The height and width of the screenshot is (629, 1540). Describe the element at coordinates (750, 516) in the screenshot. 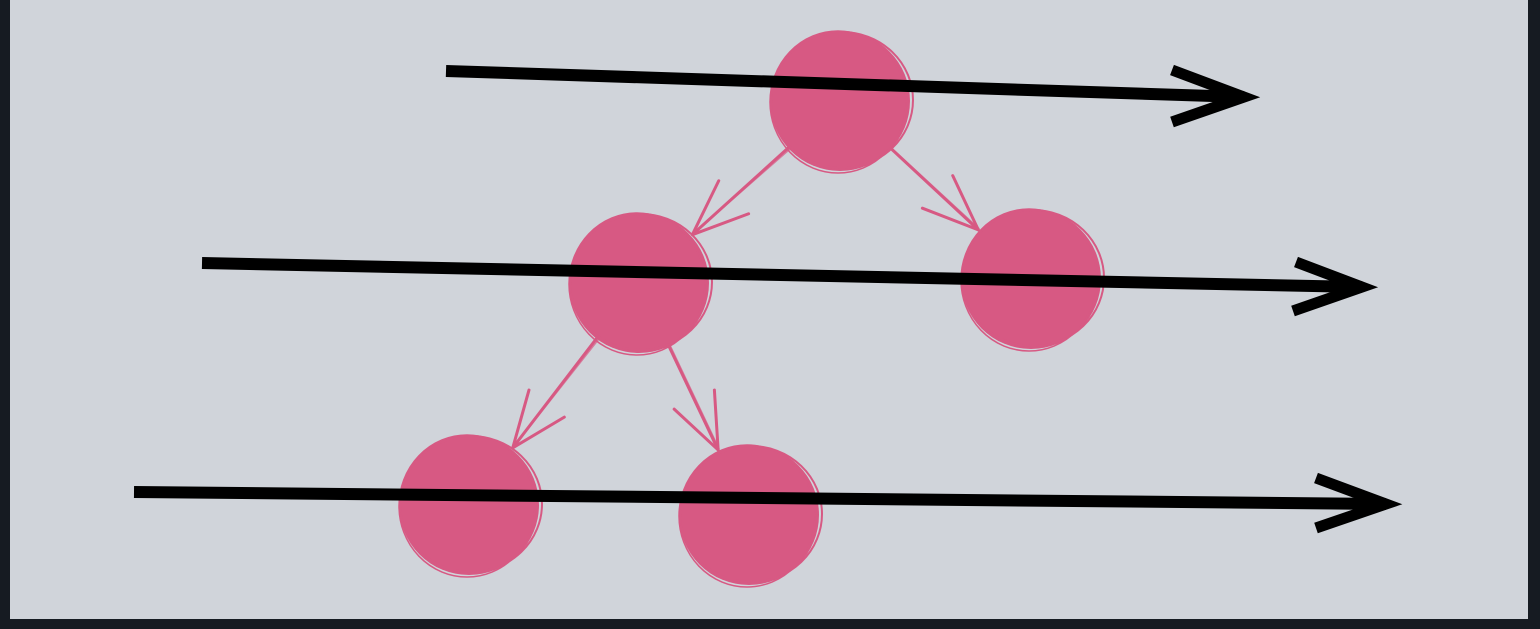

I see `tree-node-left-right` at that location.